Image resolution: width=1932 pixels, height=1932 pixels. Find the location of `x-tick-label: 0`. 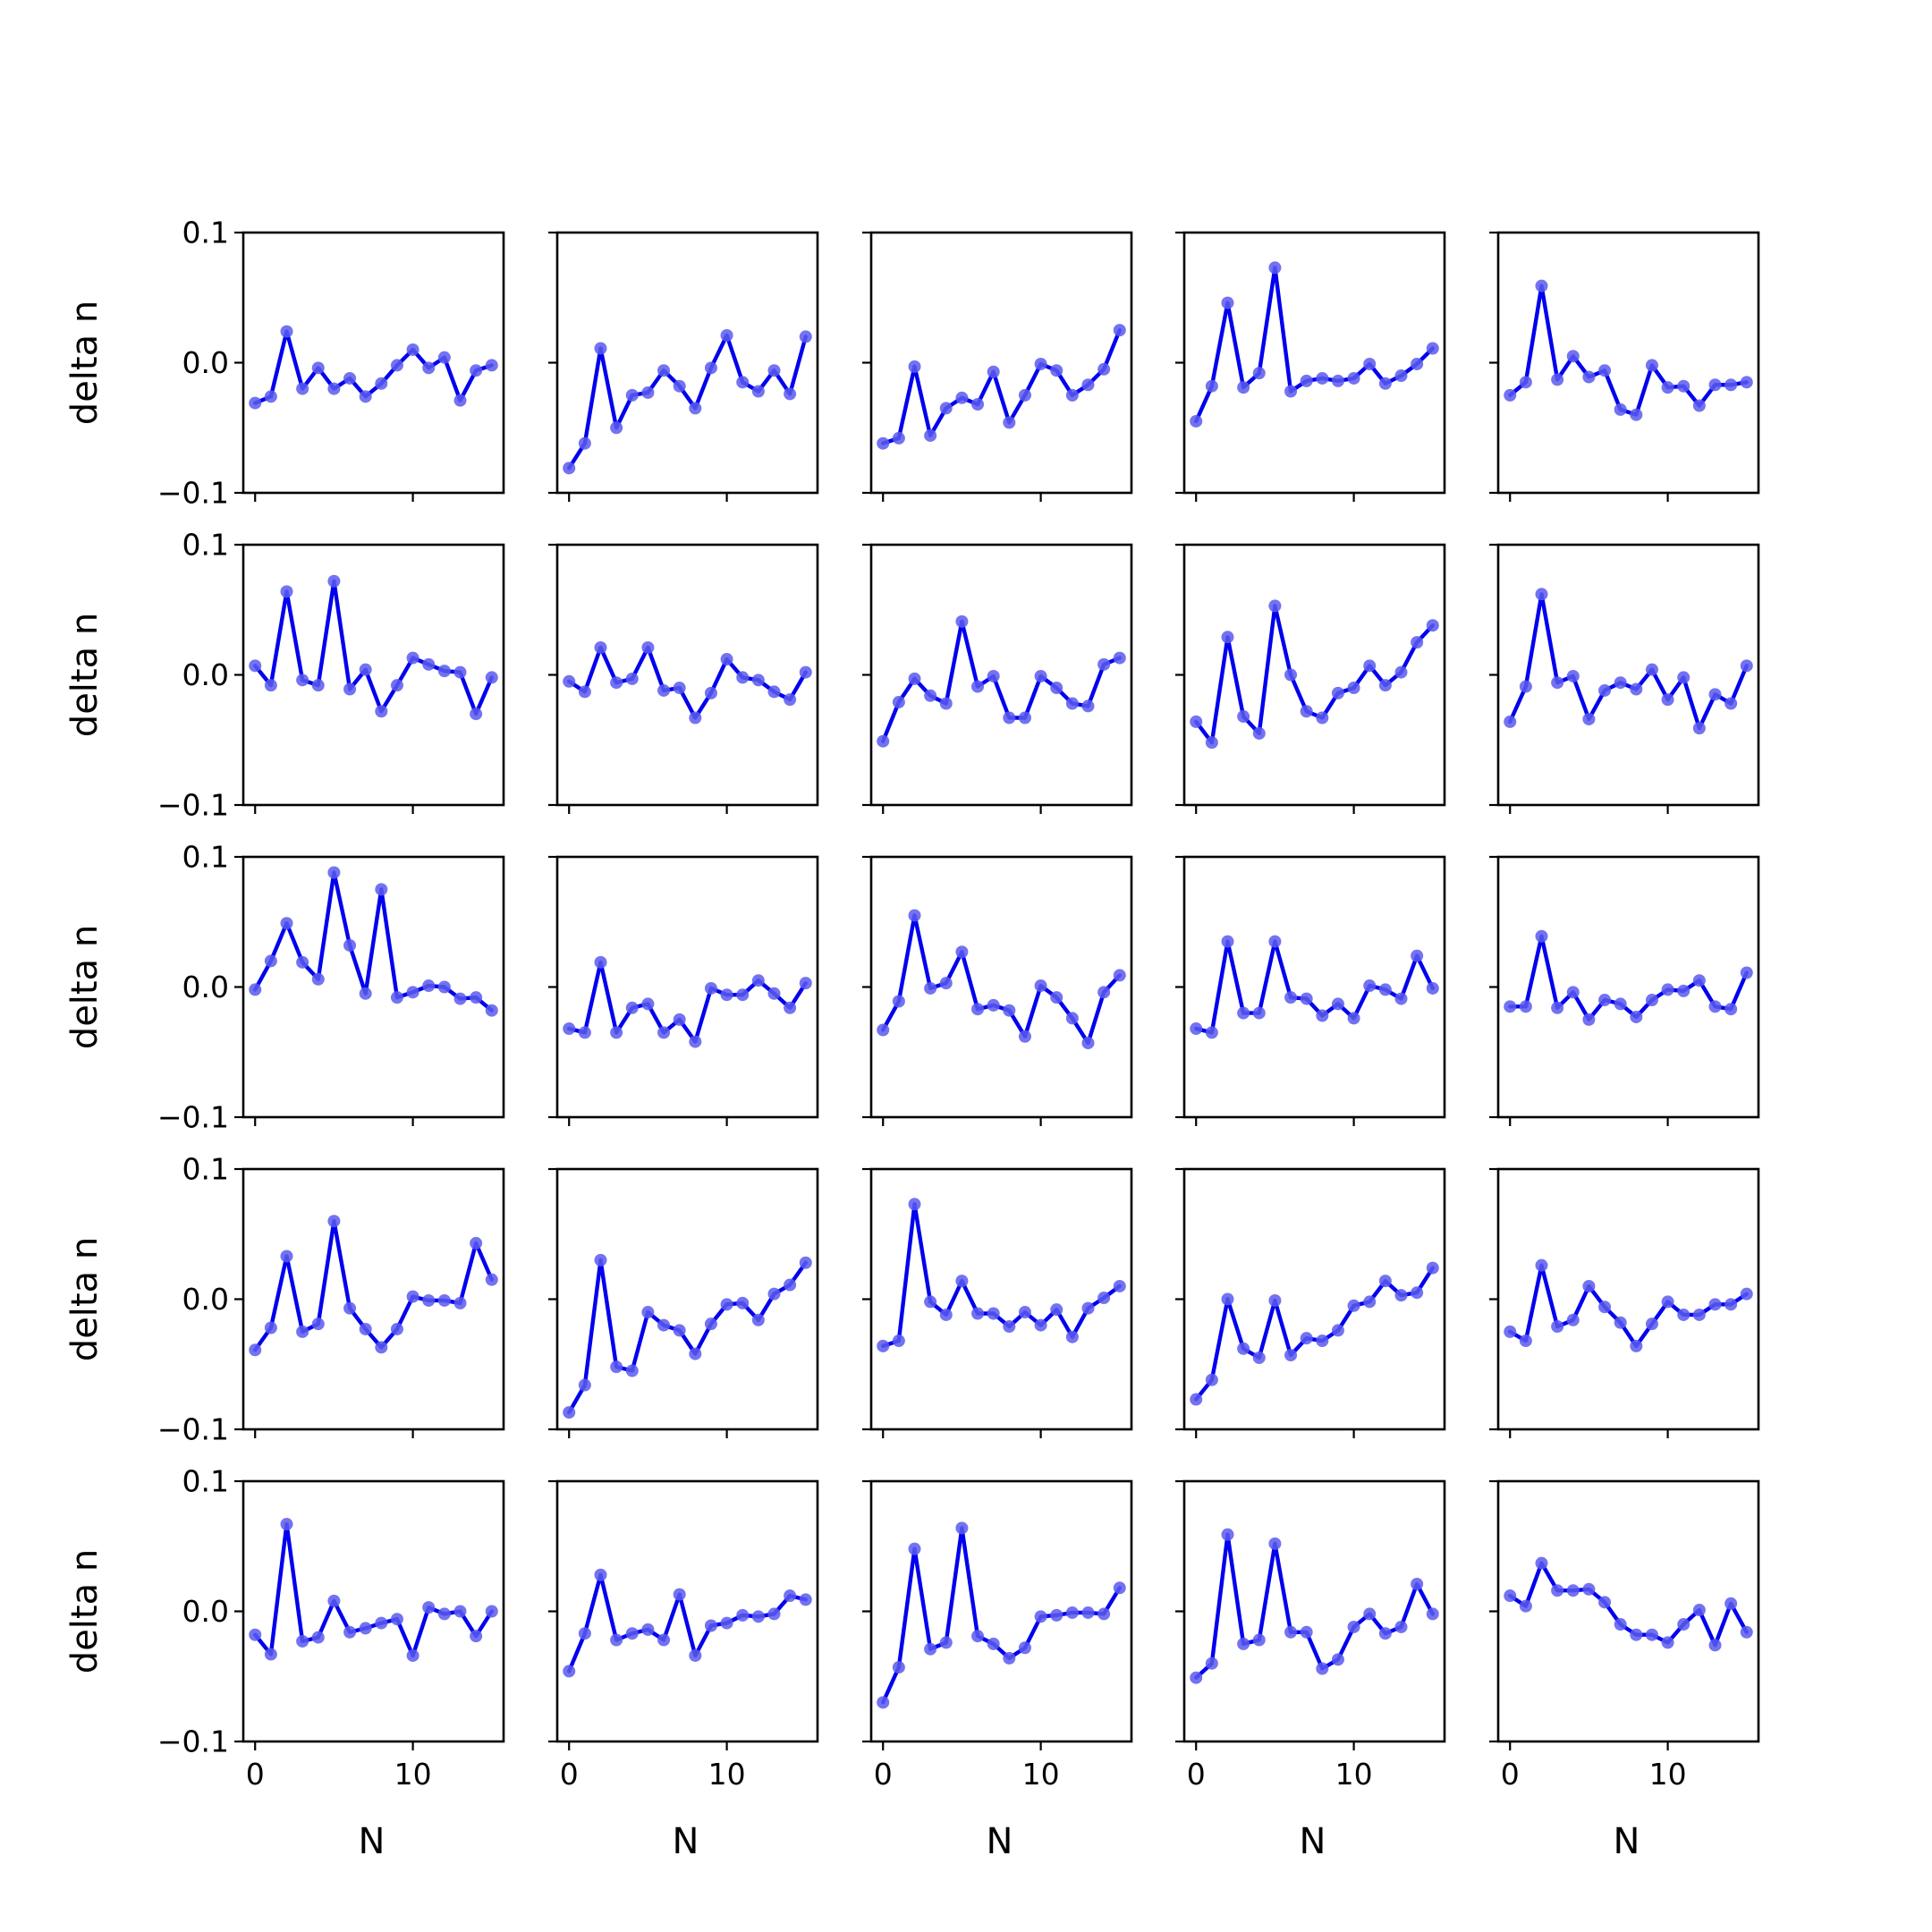

x-tick-label: 0 is located at coordinates (1510, 1774).